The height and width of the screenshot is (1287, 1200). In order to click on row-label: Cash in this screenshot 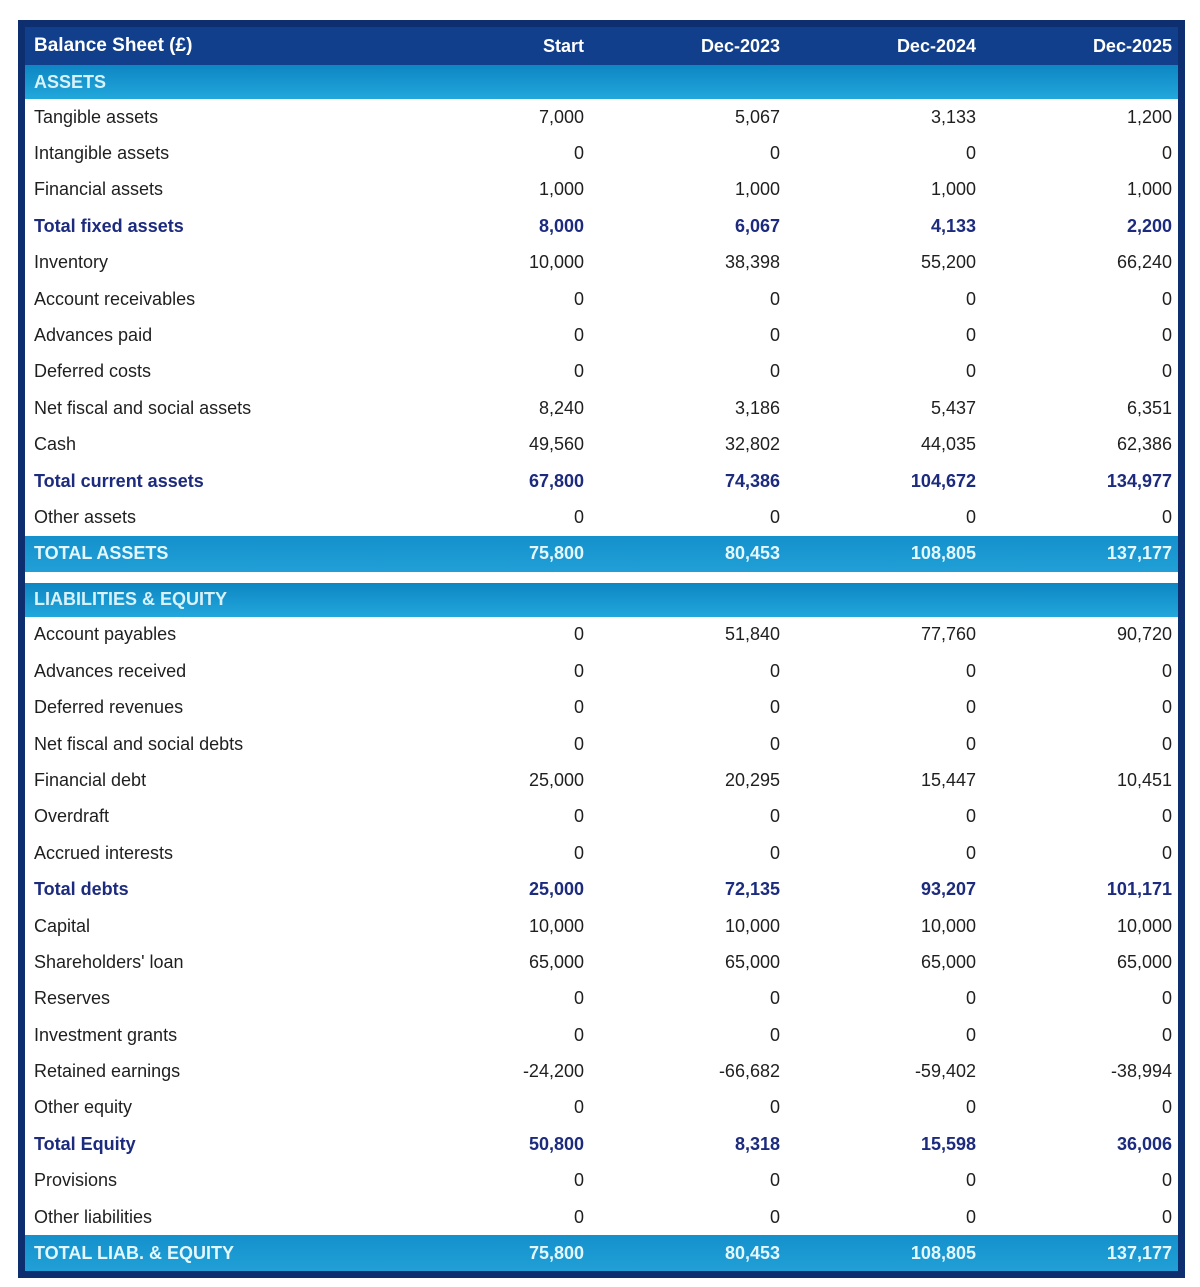, I will do `click(55, 444)`.